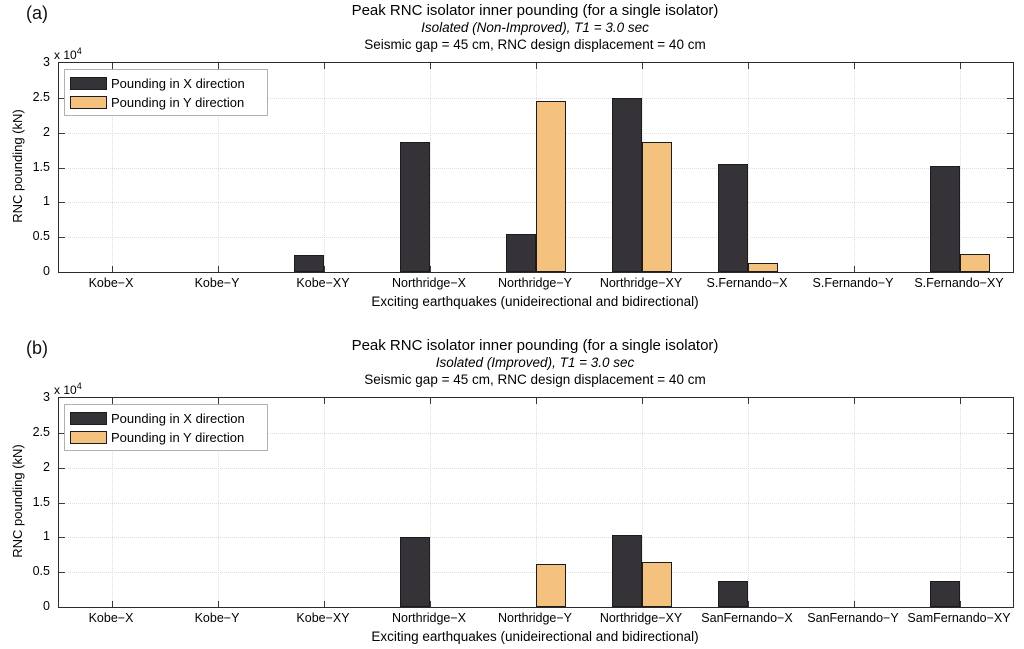 The image size is (1024, 649). What do you see at coordinates (41, 431) in the screenshot?
I see `y-tick-label: 2.5` at bounding box center [41, 431].